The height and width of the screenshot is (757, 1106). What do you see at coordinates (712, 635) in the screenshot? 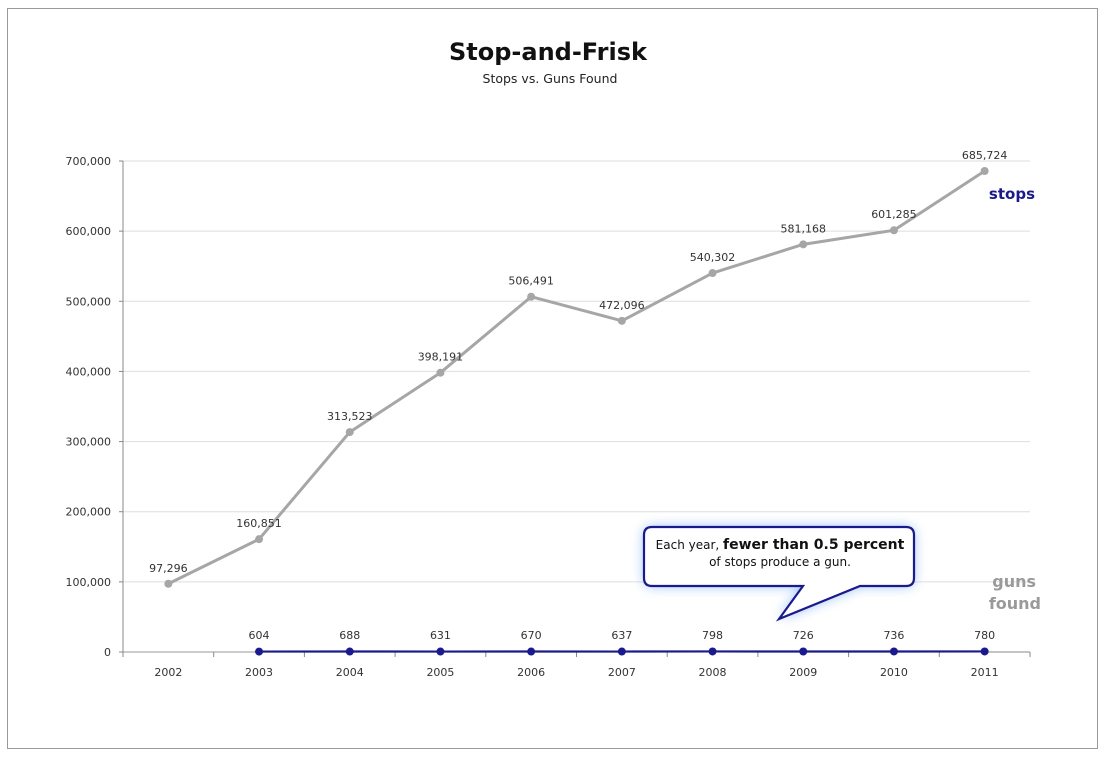
I see `guns-found-data-label: 798` at bounding box center [712, 635].